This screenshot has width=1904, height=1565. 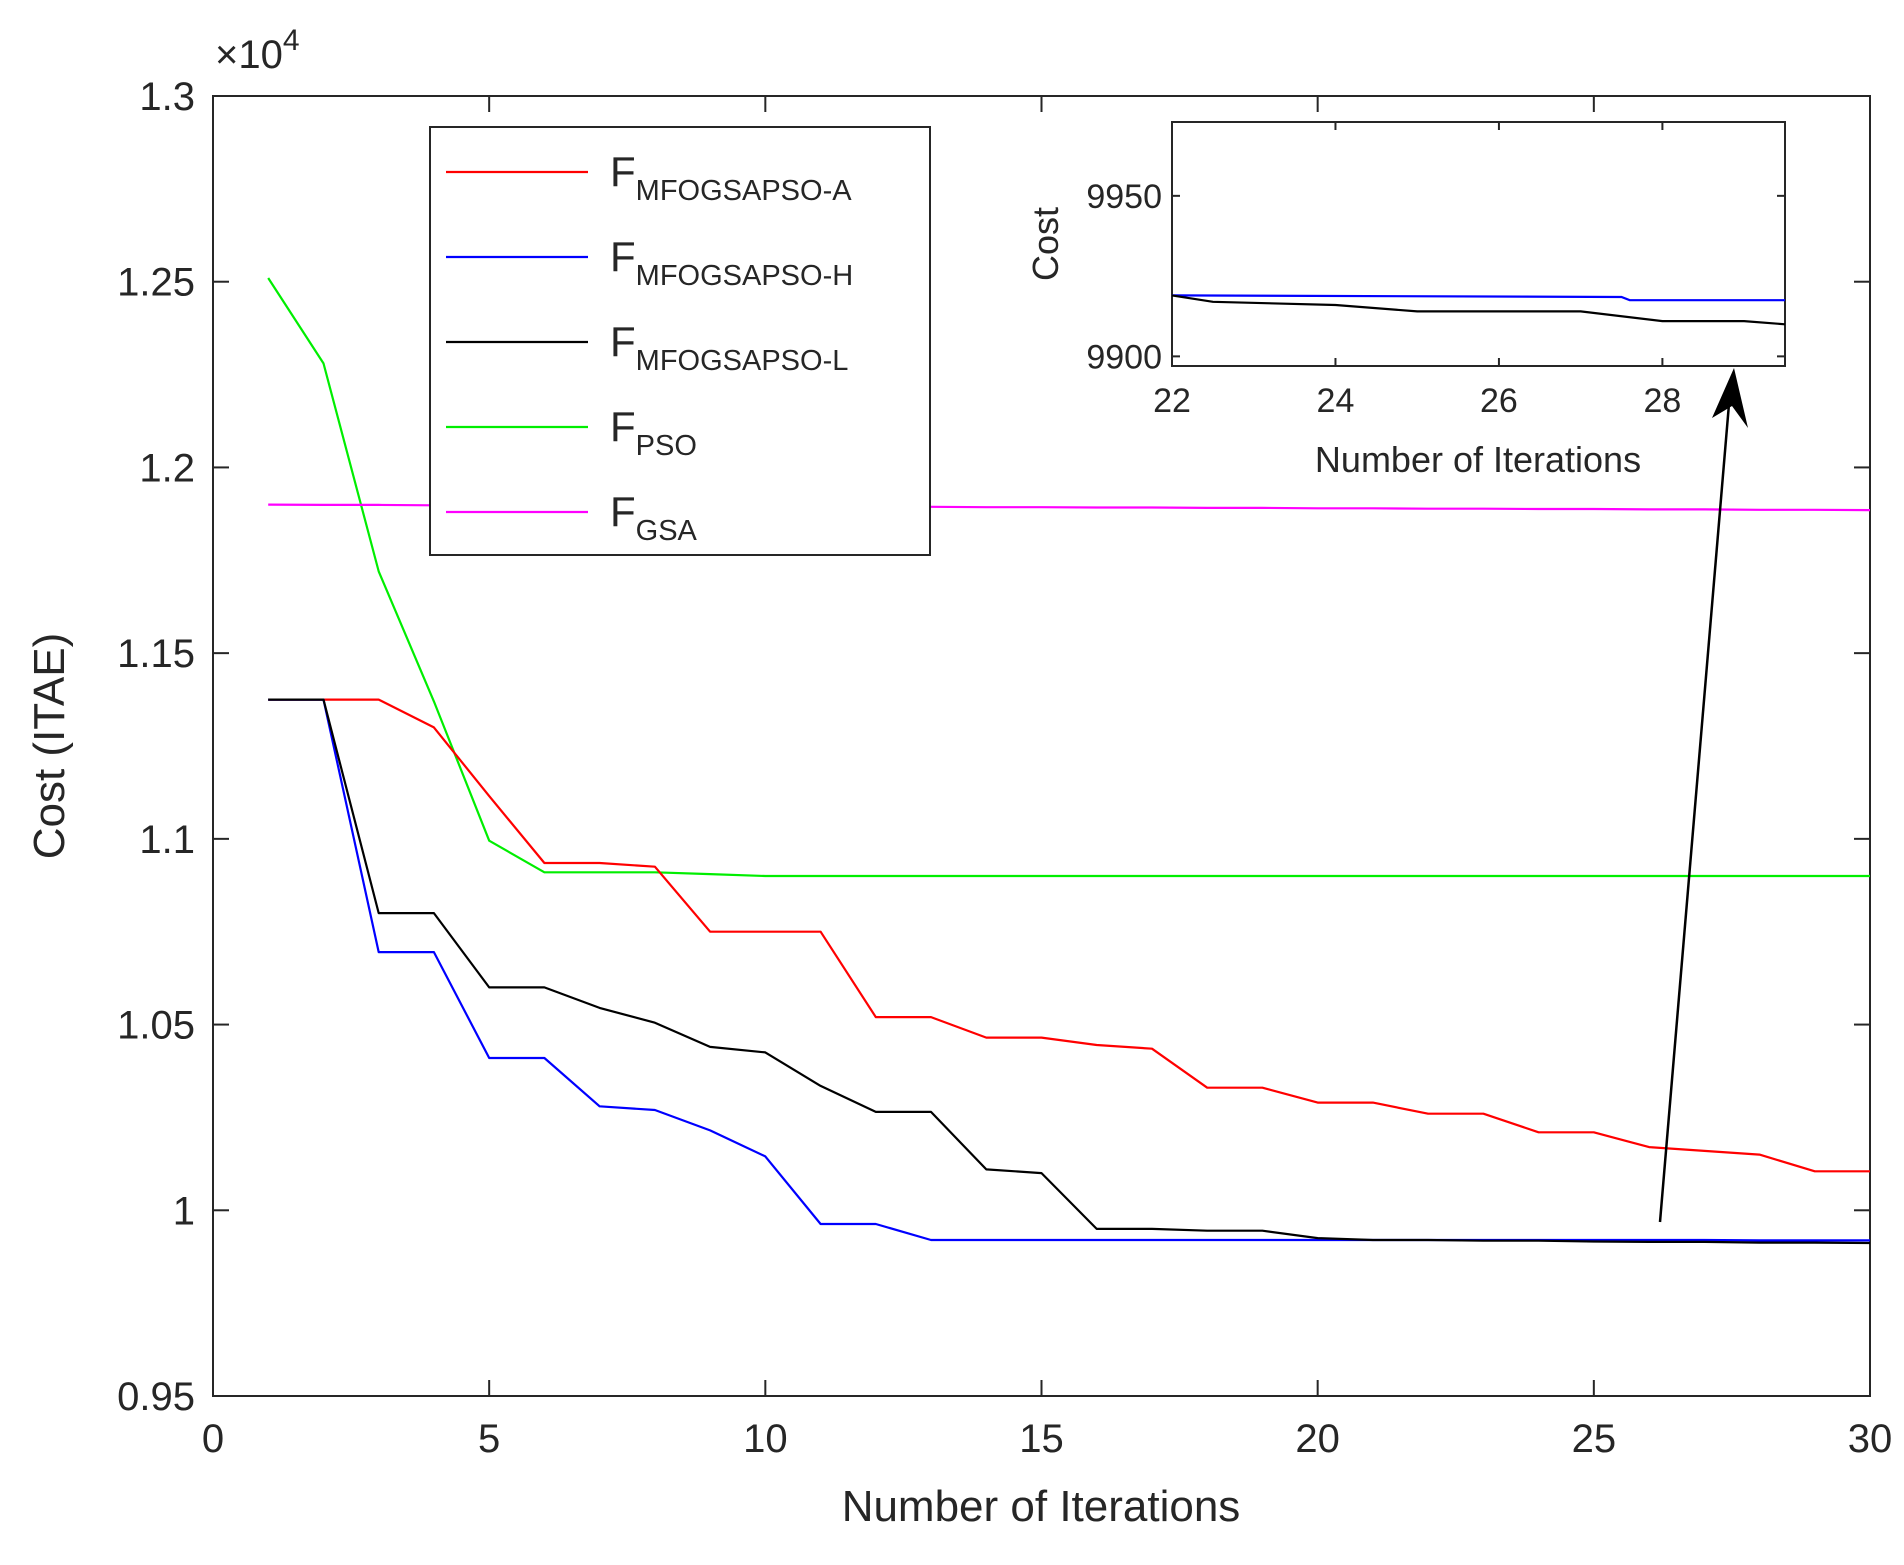 I want to click on inset-x-tick-label: 24, so click(x=1336, y=401).